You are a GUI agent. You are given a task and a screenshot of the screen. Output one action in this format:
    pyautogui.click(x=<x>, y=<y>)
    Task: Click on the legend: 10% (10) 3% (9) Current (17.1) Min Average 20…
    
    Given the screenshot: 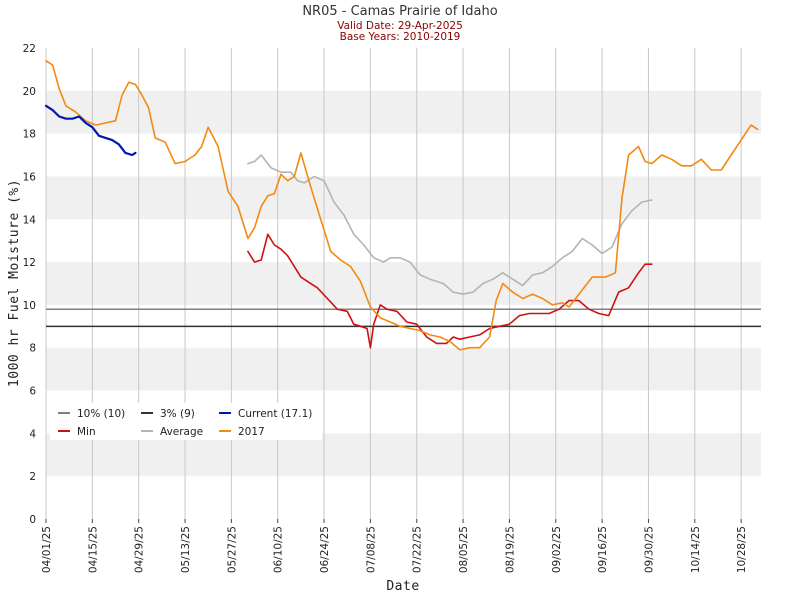 What is the action you would take?
    pyautogui.click(x=186, y=421)
    